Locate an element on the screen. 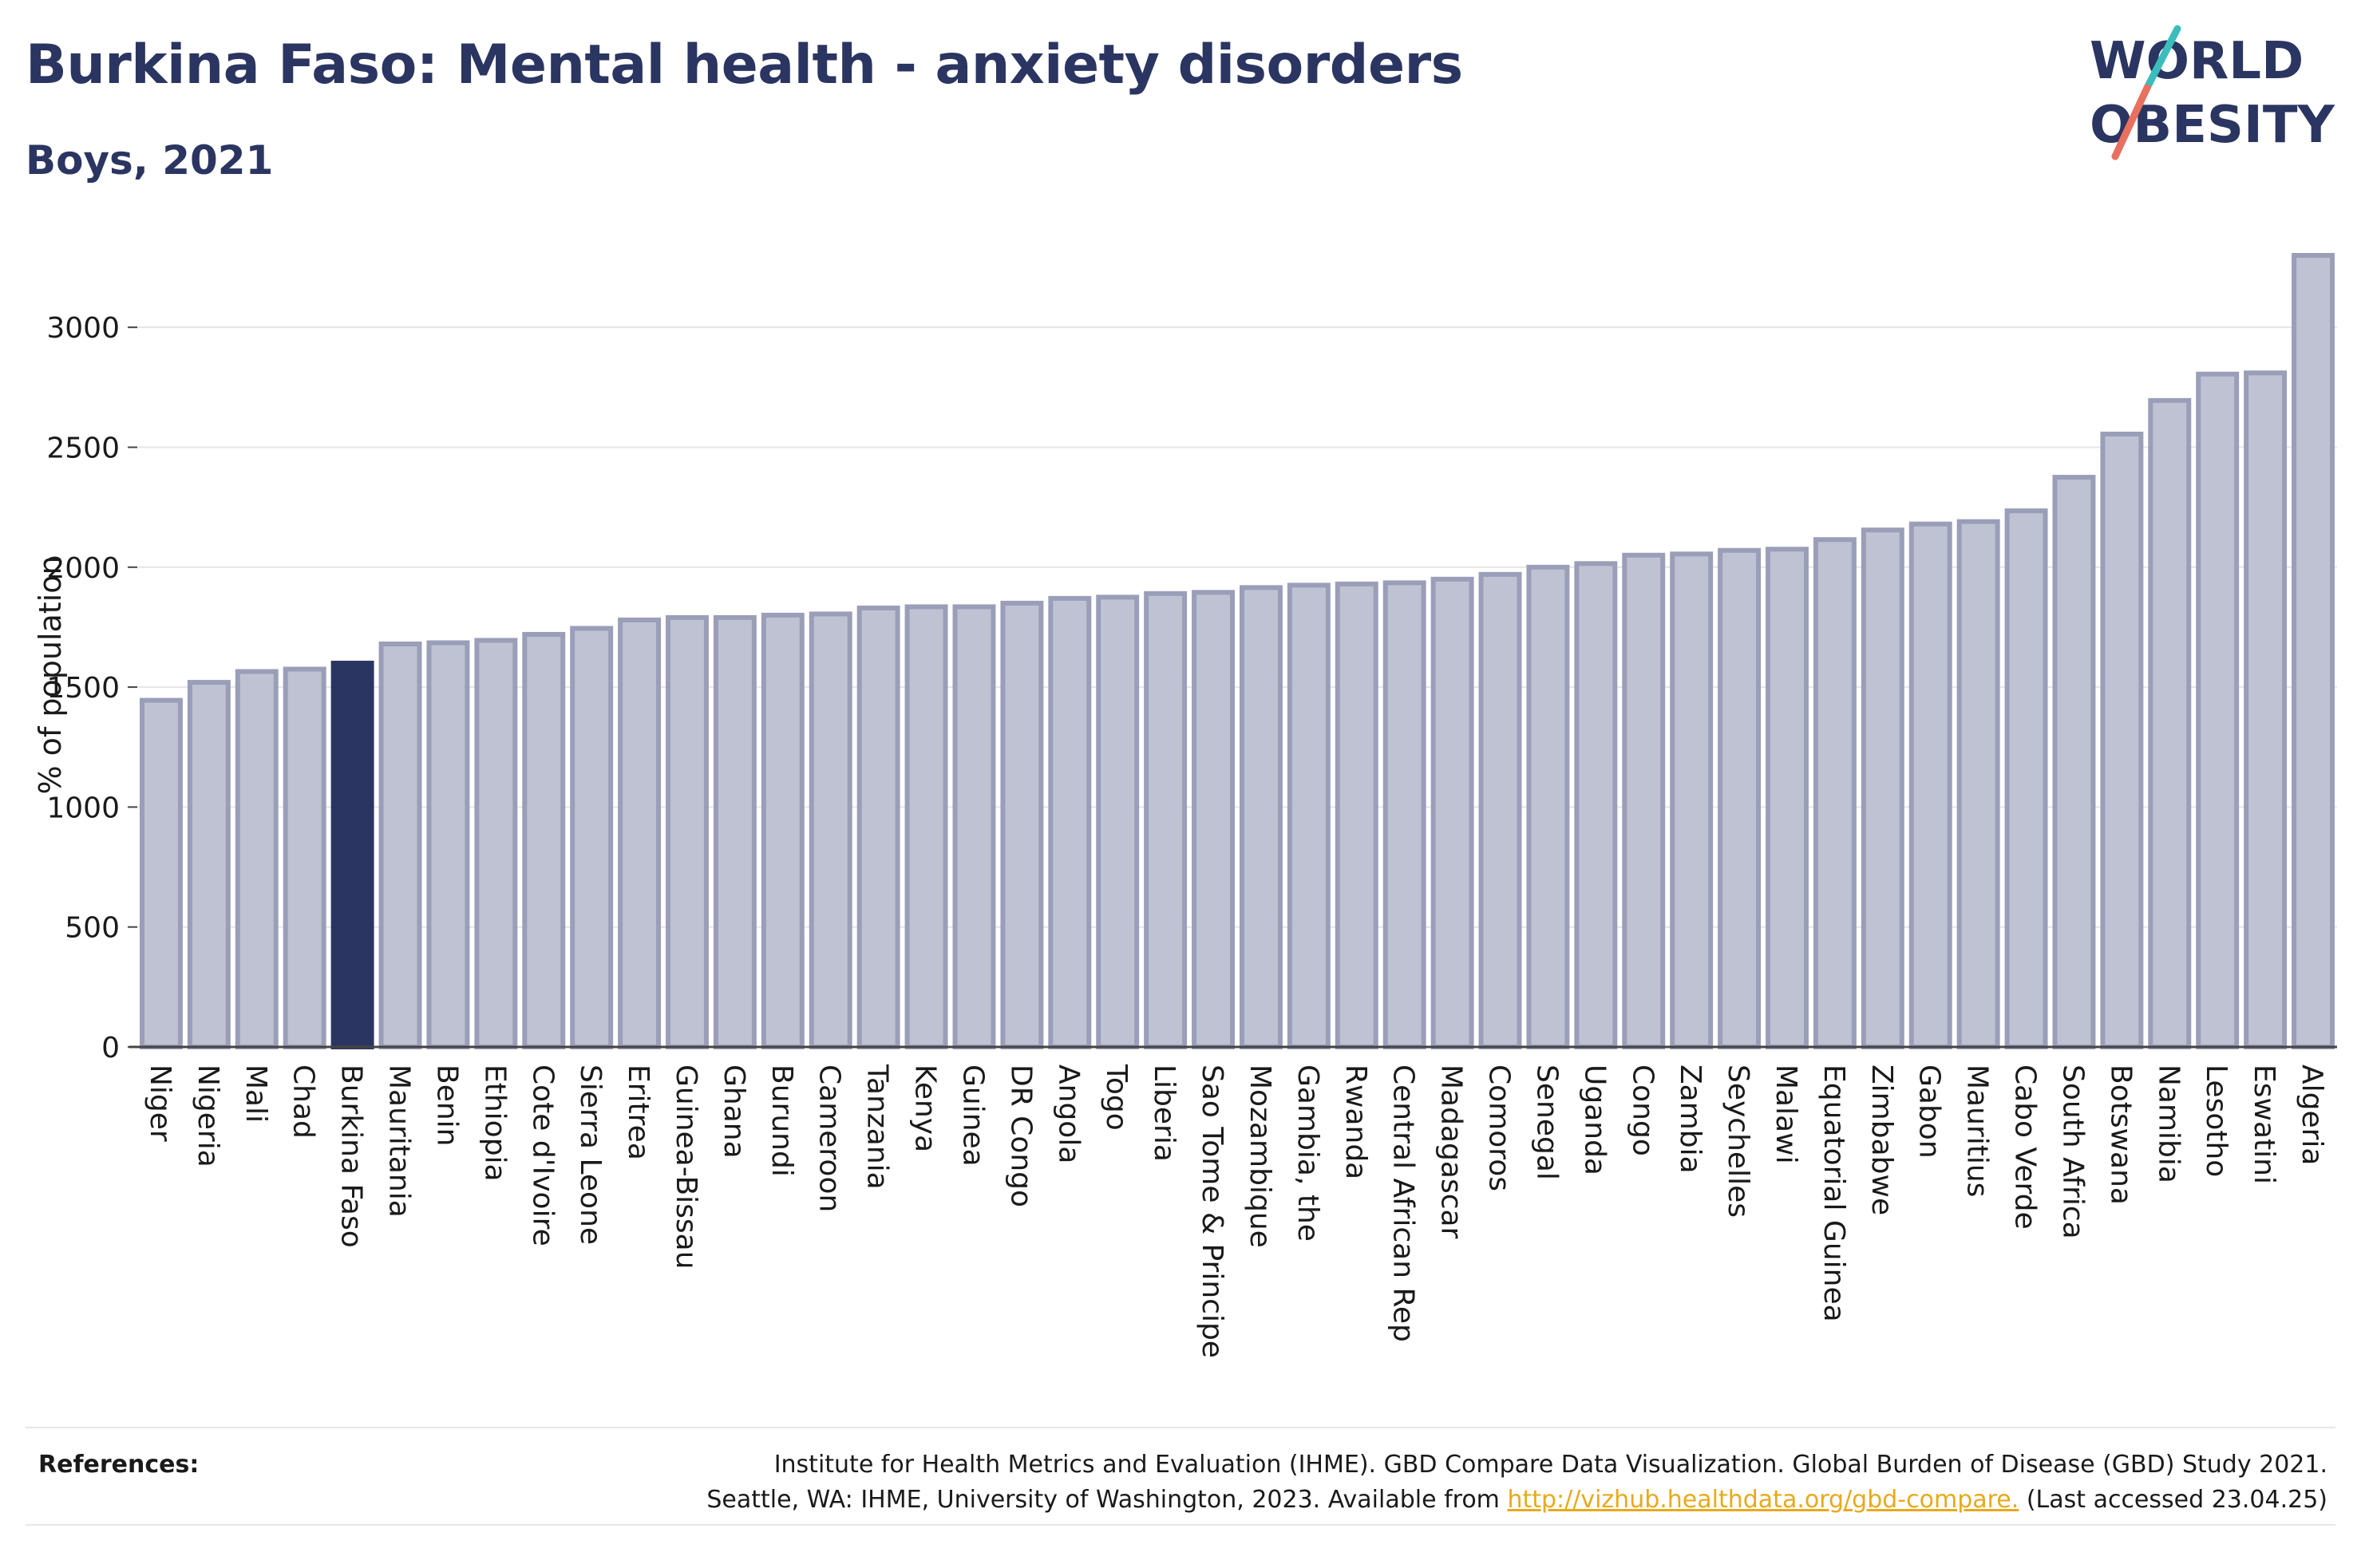 The image size is (2361, 1568). y-tick-label: 2000 is located at coordinates (83, 568).